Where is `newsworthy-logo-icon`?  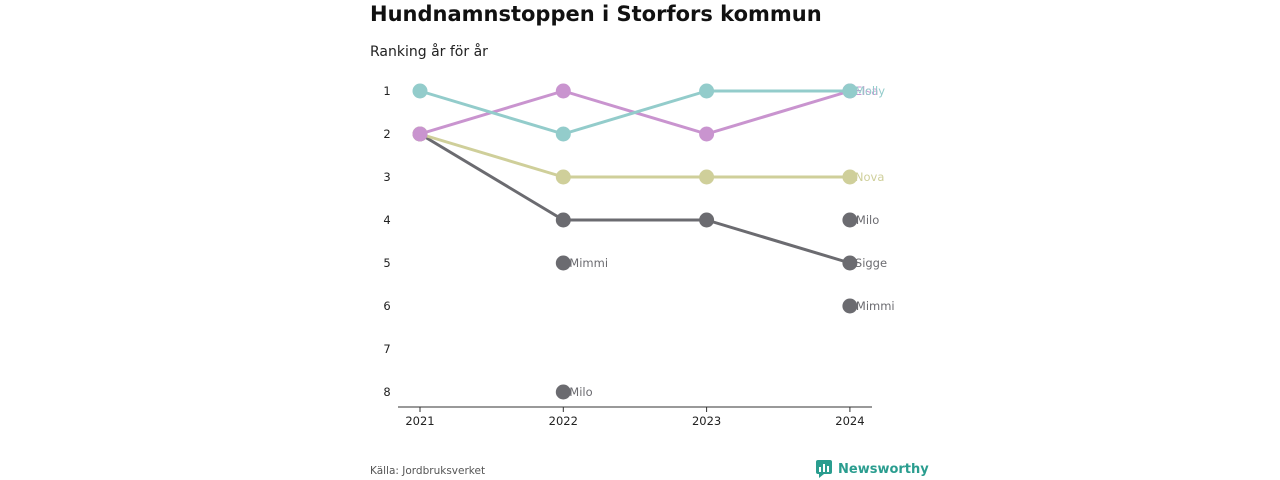 newsworthy-logo-icon is located at coordinates (824, 469).